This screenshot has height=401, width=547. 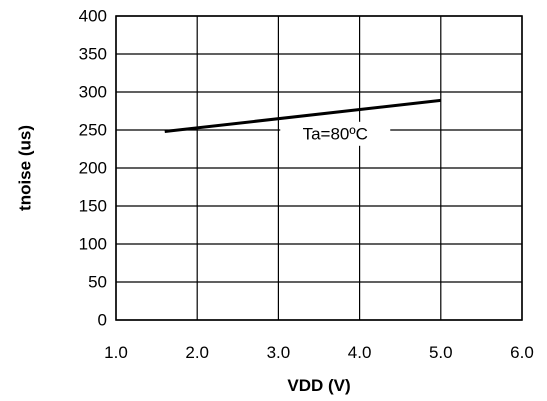 I want to click on annotation-background, so click(x=335, y=133).